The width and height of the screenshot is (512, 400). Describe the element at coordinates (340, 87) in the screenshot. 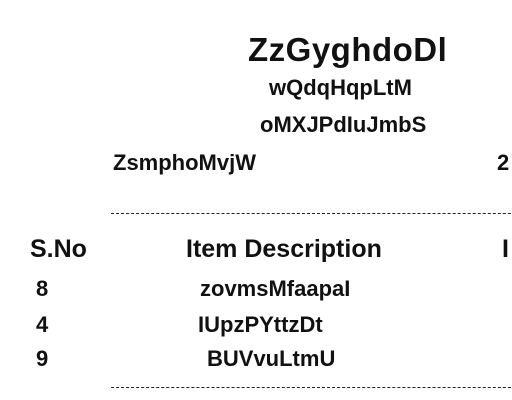

I see `receipt-subtitle-1: wQdqHqpLtM` at that location.